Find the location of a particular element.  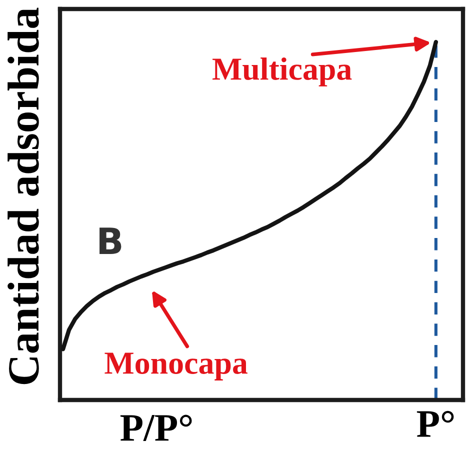

x-axis-title: P/P° is located at coordinates (156, 428).